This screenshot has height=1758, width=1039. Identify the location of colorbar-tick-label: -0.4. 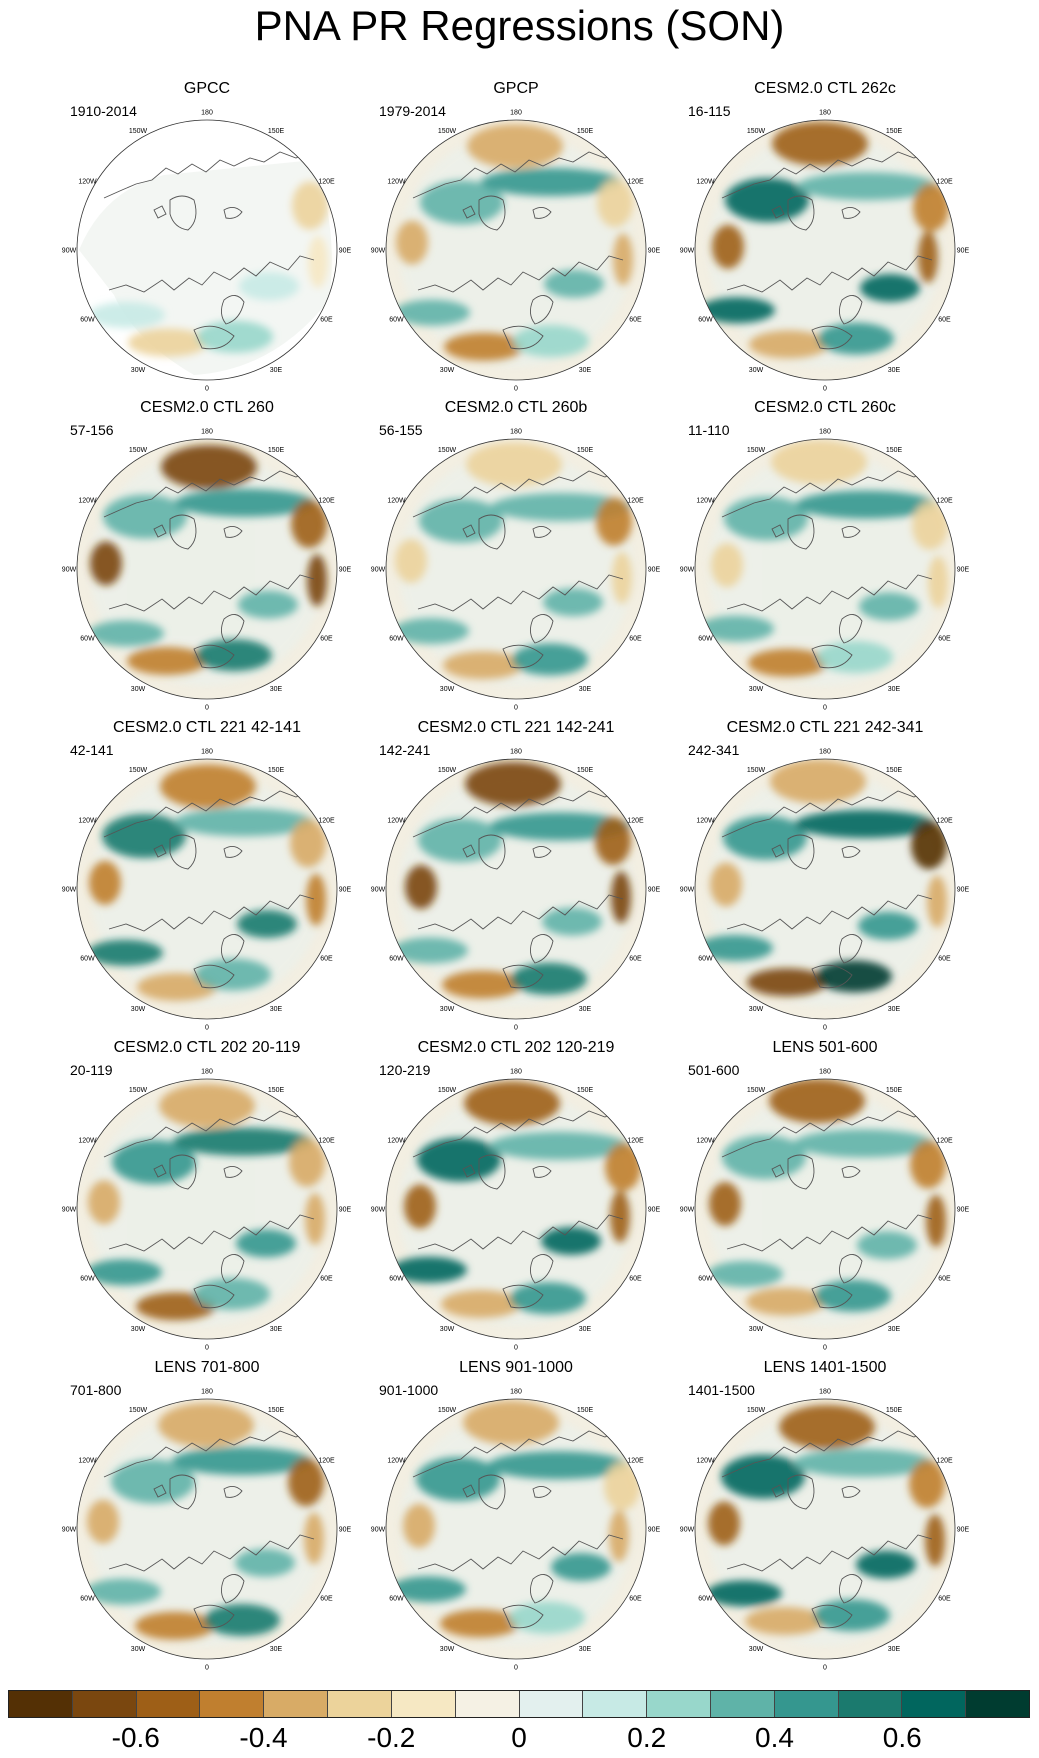
(263, 1737).